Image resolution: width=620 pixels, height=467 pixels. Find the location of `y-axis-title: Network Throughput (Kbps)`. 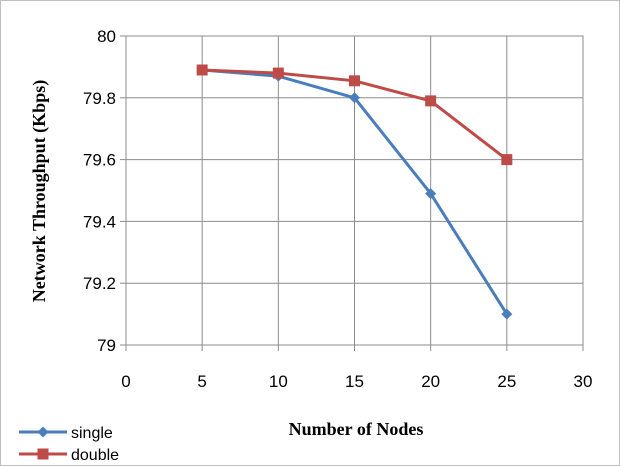

y-axis-title: Network Throughput (Kbps) is located at coordinates (39, 191).